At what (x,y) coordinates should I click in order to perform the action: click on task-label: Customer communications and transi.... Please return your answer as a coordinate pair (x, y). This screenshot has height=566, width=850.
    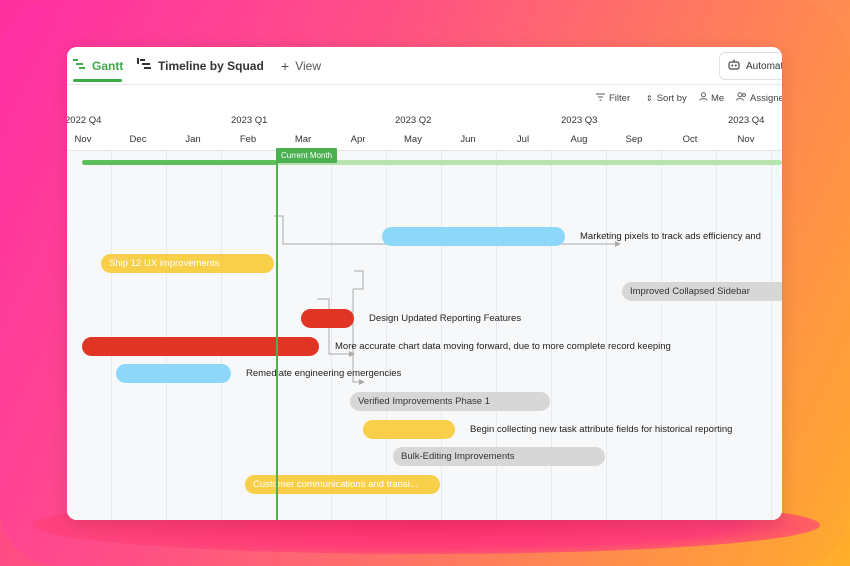
    Looking at the image, I should click on (335, 484).